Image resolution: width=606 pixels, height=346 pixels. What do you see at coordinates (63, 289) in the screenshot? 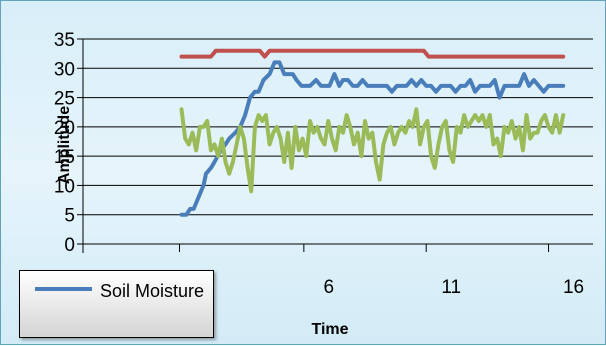
I see `legend-swatch-soil-moisture` at bounding box center [63, 289].